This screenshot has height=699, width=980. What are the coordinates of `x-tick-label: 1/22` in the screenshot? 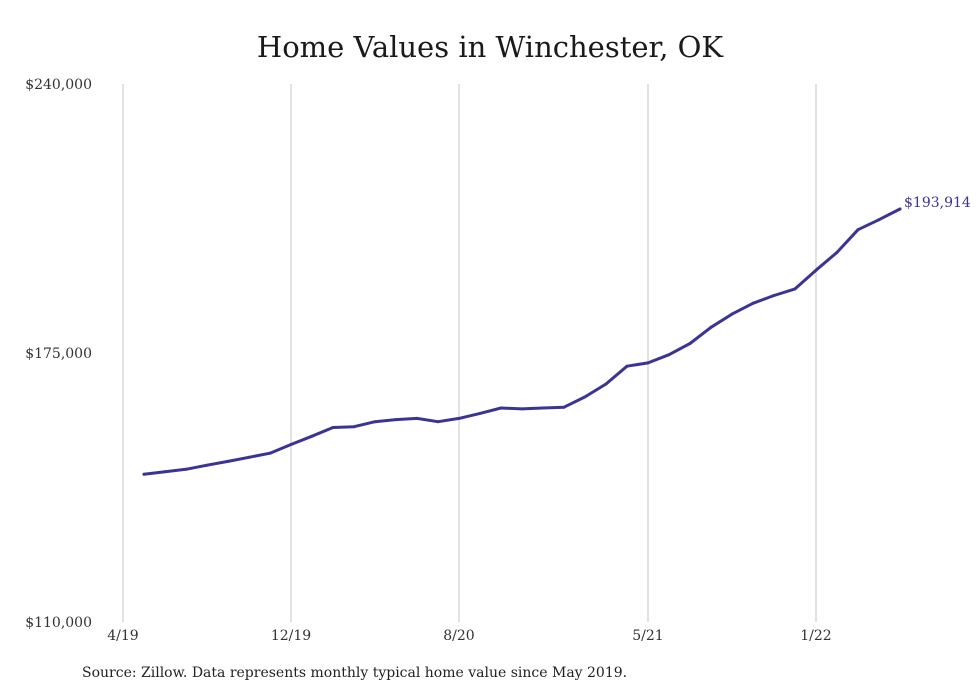 It's located at (815, 636).